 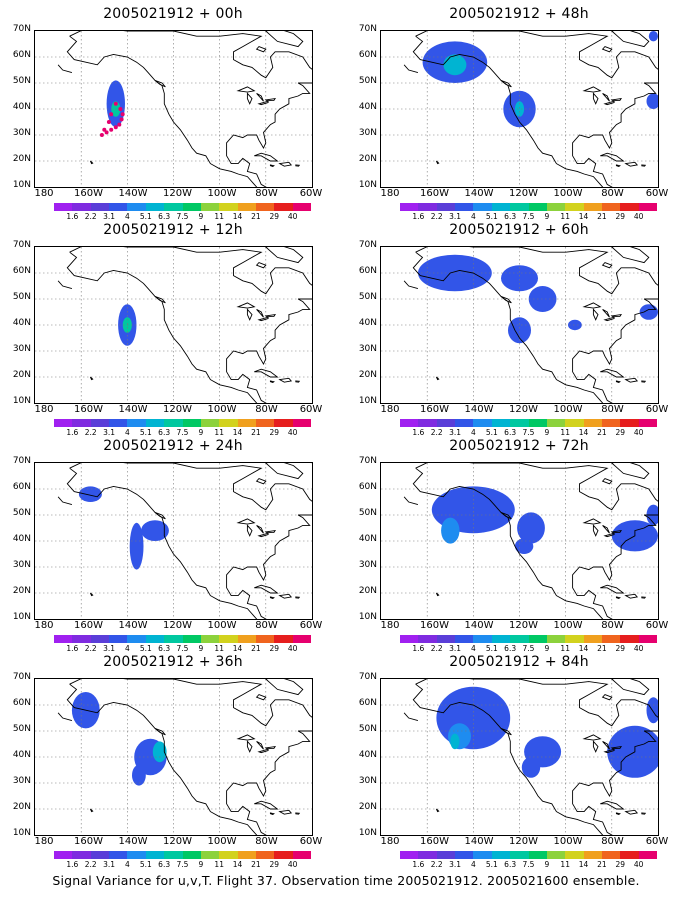 I want to click on colorbar-label: 40, so click(x=638, y=216).